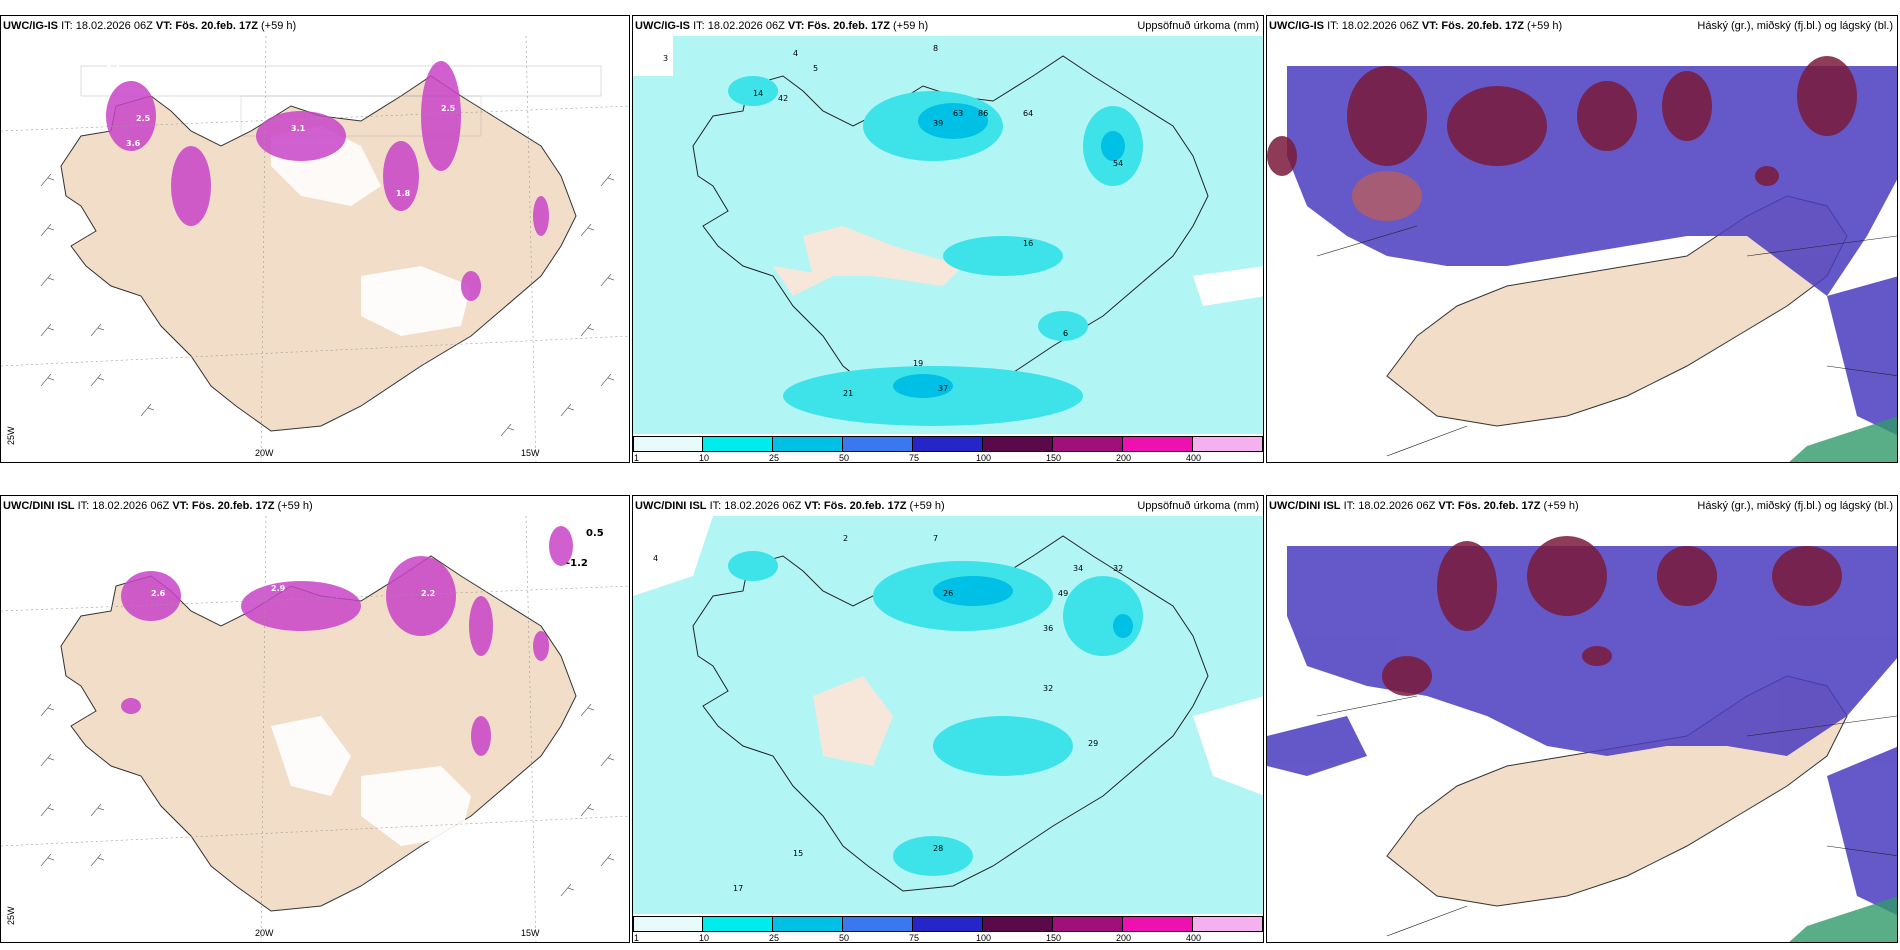  Describe the element at coordinates (774, 458) in the screenshot. I see `cb-label: 25` at that location.